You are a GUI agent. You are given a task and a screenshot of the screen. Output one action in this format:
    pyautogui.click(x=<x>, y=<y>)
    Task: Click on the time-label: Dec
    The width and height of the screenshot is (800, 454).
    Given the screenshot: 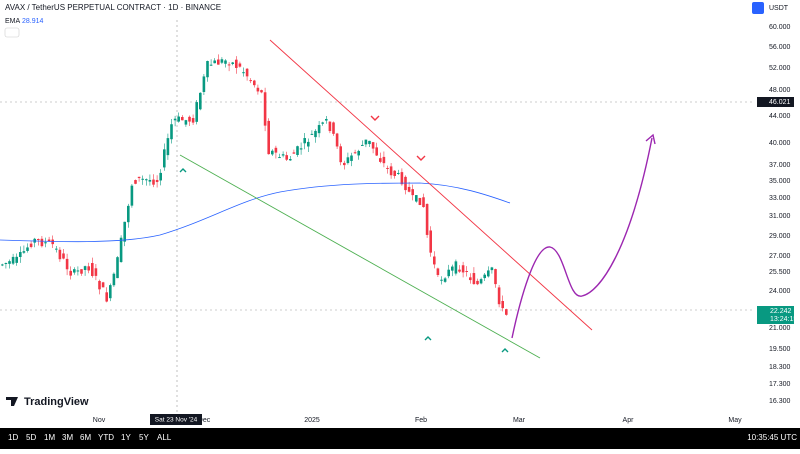 What is the action you would take?
    pyautogui.click(x=204, y=420)
    